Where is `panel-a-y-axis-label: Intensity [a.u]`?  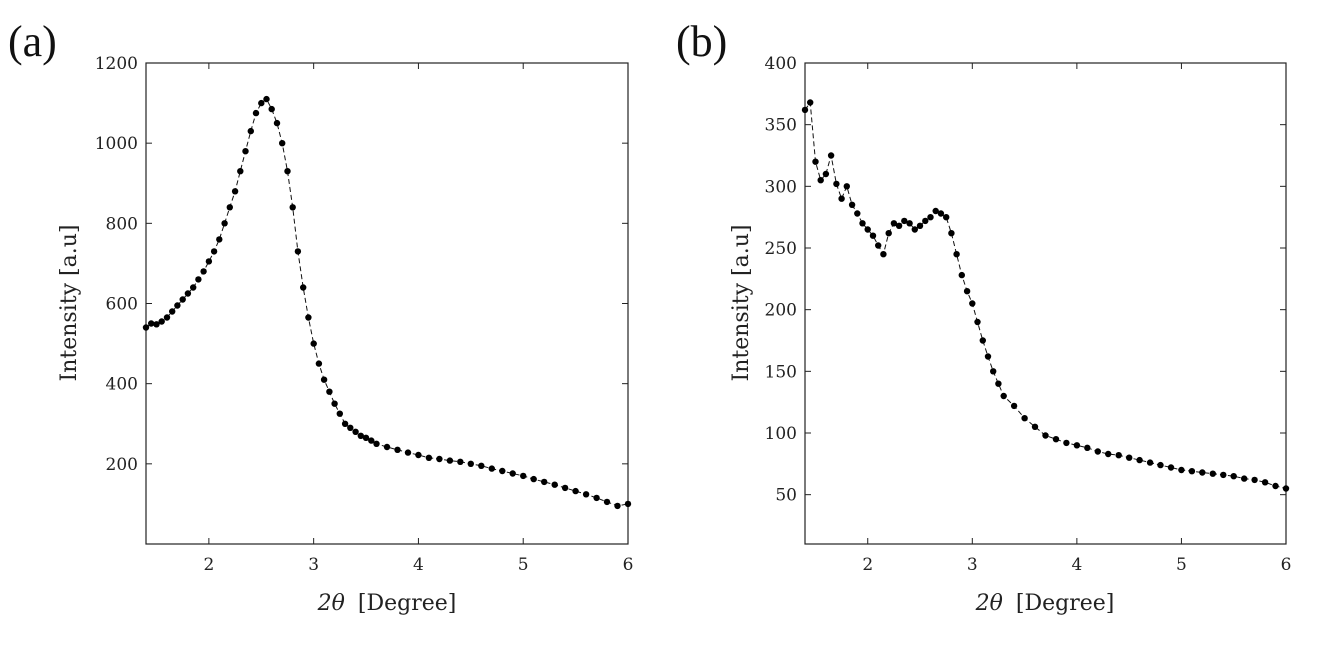 panel-a-y-axis-label: Intensity [a.u] is located at coordinates (69, 303).